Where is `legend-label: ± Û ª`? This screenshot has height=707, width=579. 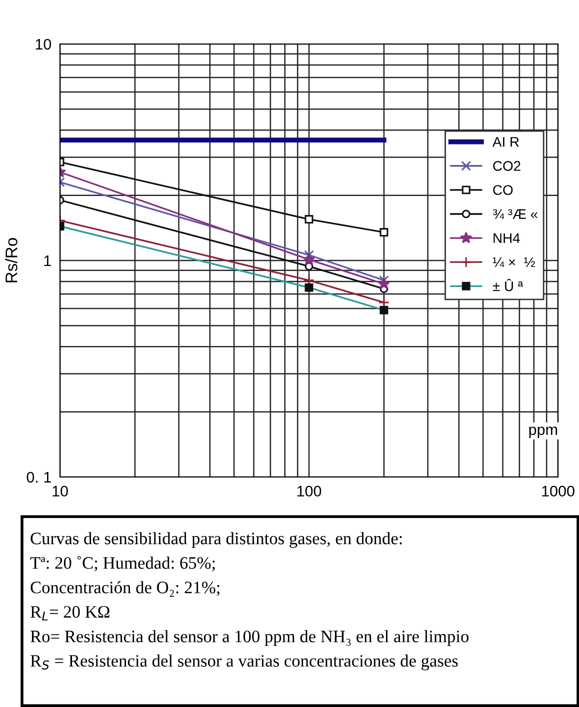
legend-label: ± Û ª is located at coordinates (508, 285).